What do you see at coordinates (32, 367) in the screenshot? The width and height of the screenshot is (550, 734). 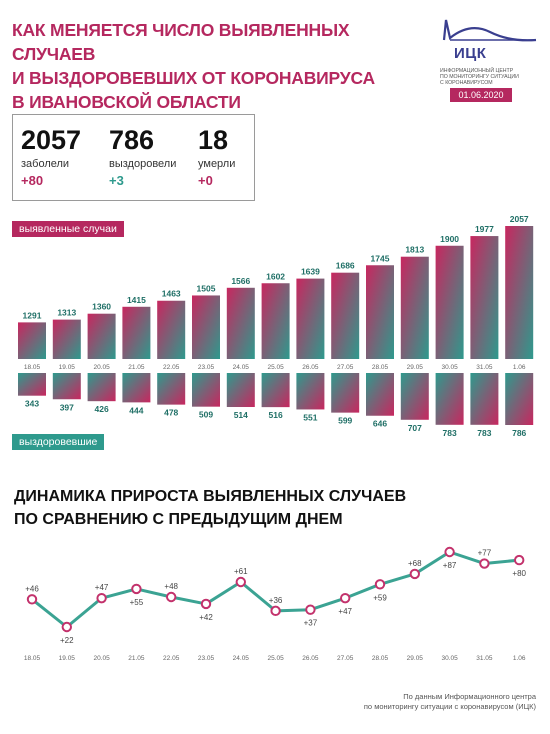 I see `date-tick-label: 18.05` at bounding box center [32, 367].